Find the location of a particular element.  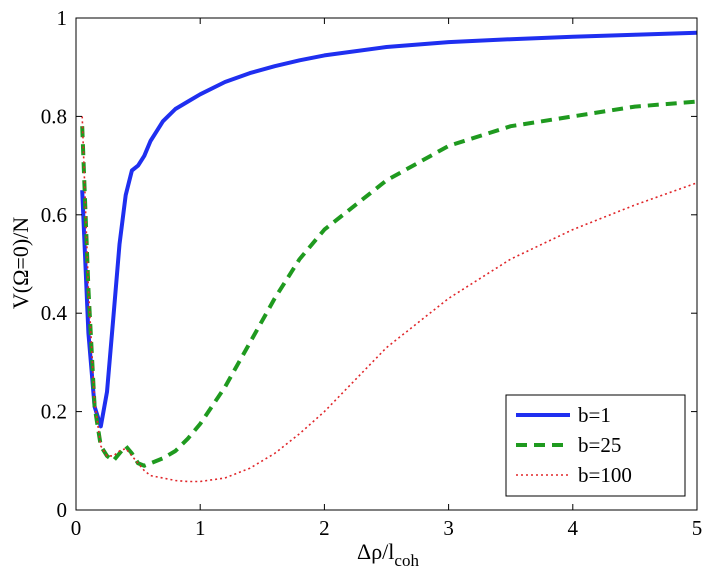

y-tick-label-3: 0.6 is located at coordinates (54, 215).